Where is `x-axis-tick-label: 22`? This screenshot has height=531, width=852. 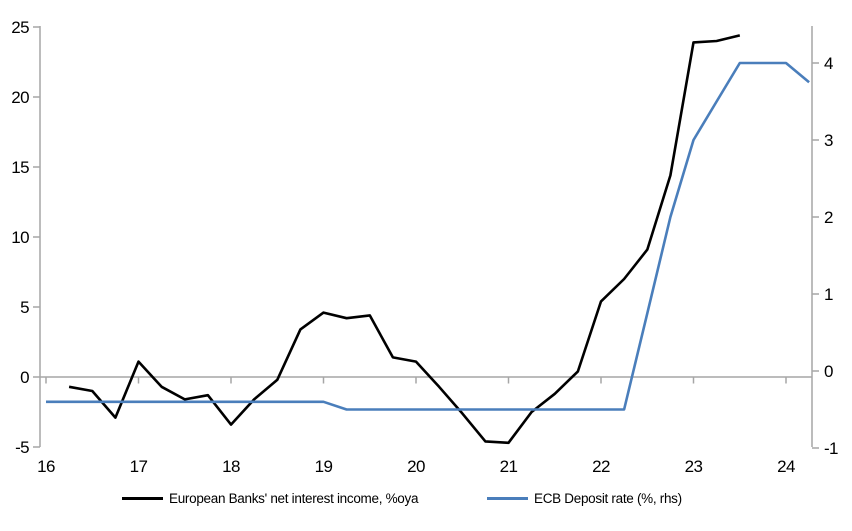 x-axis-tick-label: 22 is located at coordinates (601, 466).